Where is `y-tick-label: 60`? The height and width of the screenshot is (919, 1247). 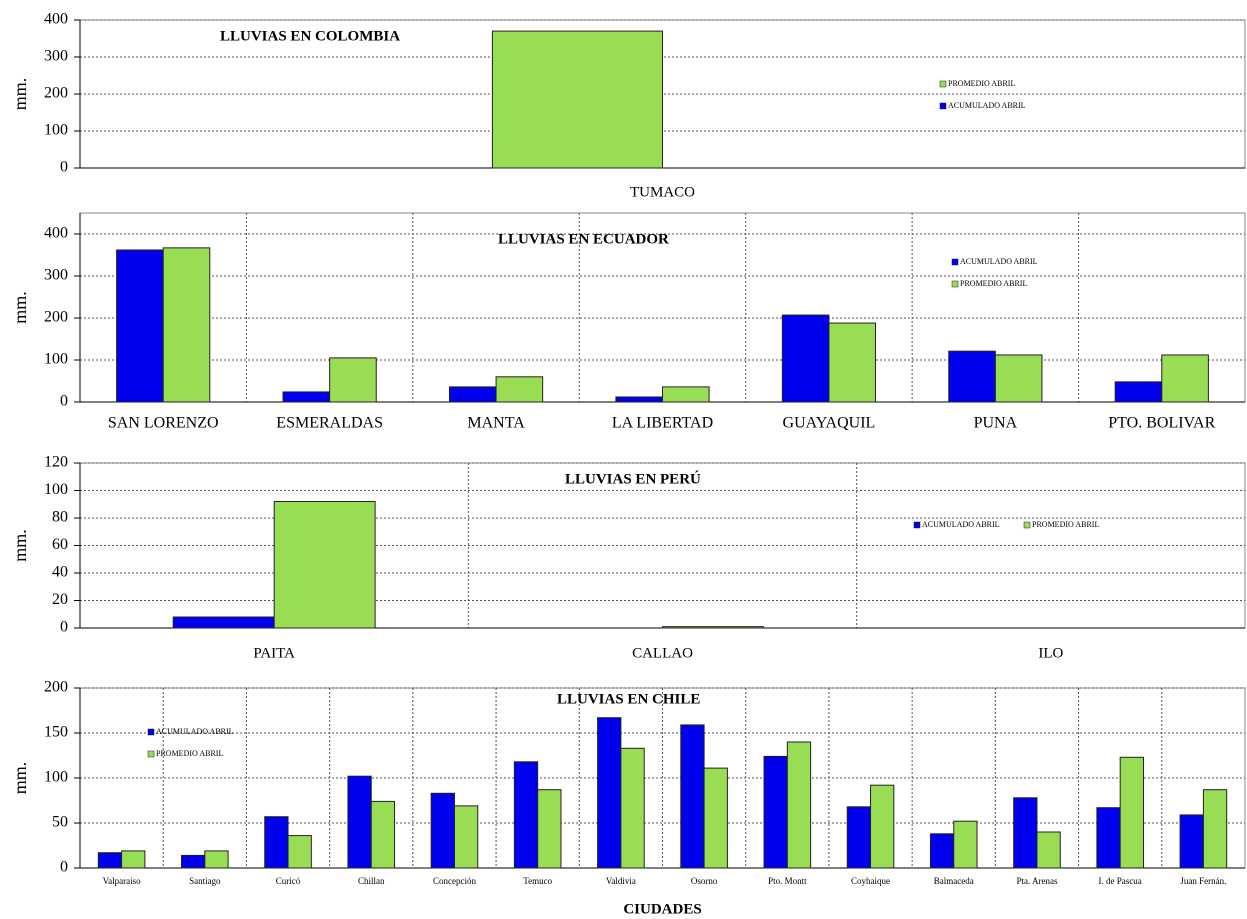 y-tick-label: 60 is located at coordinates (60, 544).